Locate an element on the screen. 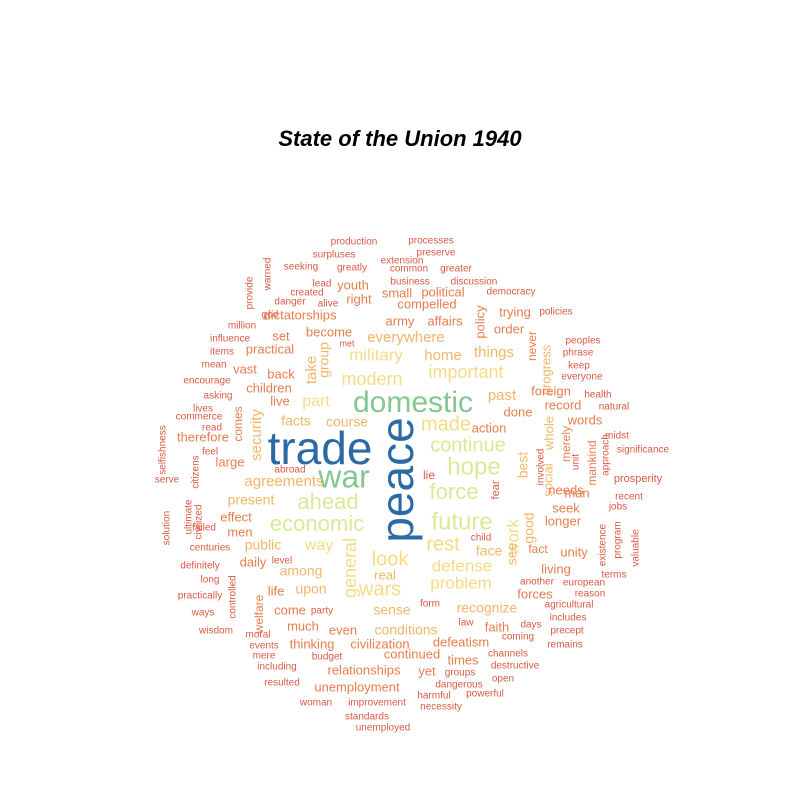 This screenshot has height=800, width=800. word-back: back is located at coordinates (281, 373).